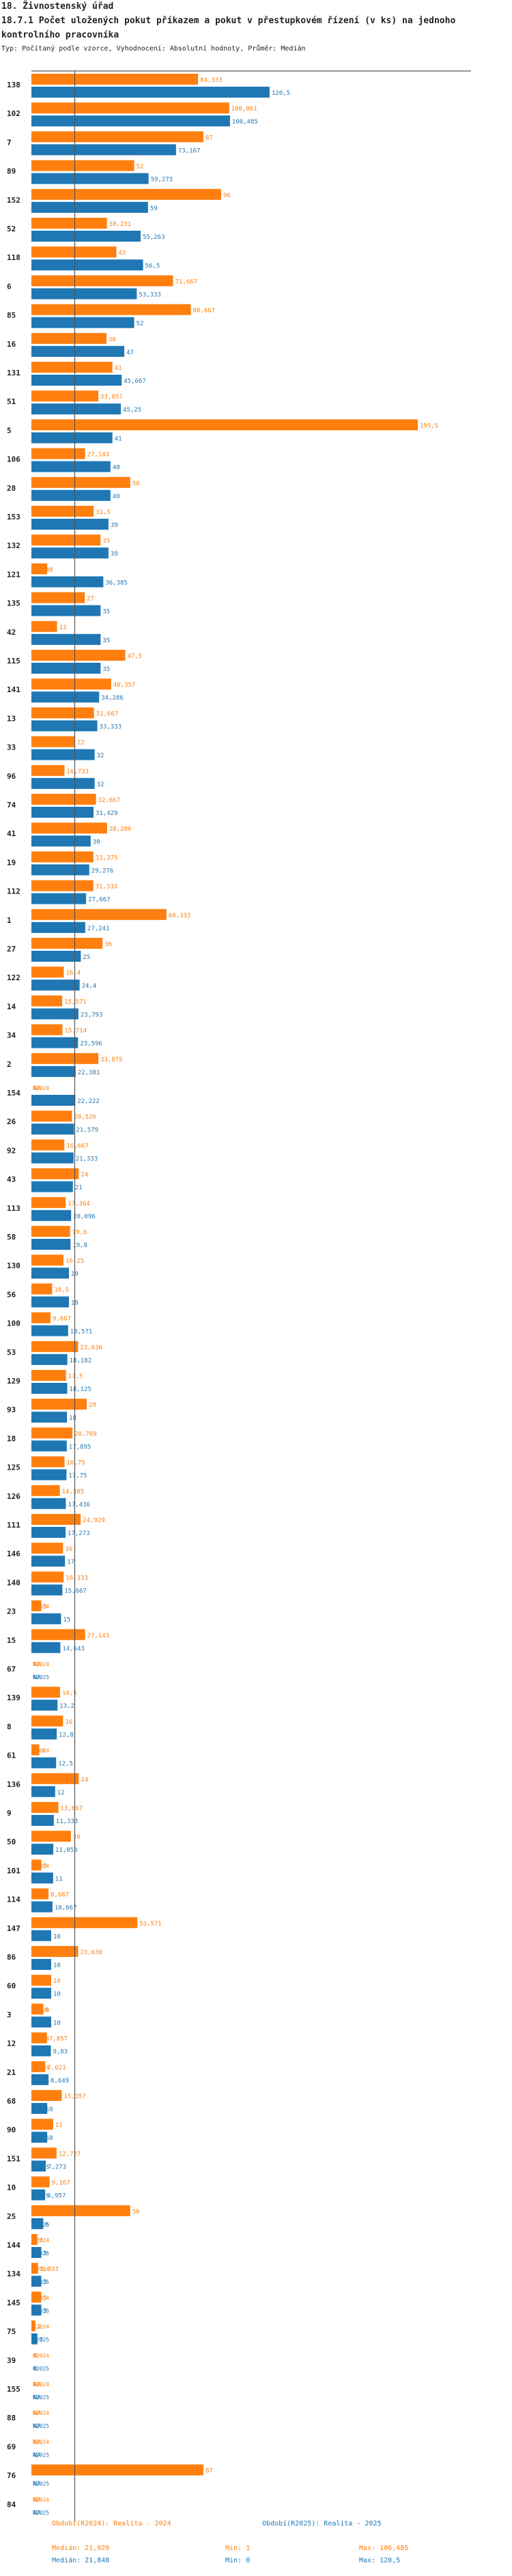  I want to click on category-label: 147, so click(13, 1928).